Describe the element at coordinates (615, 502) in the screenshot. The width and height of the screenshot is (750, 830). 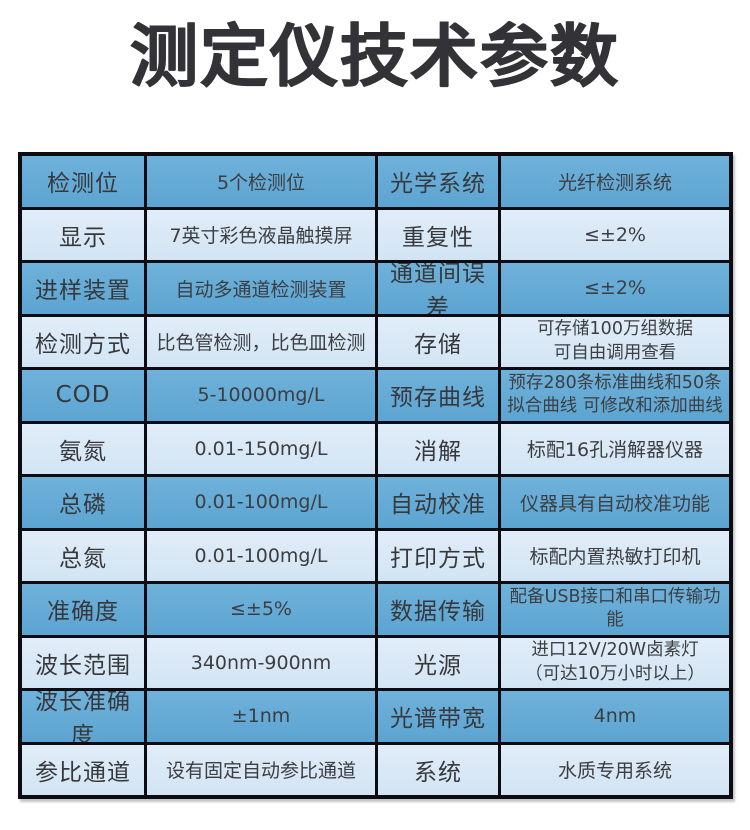
I see `spec-value: 仪器具有自动校准功能` at that location.